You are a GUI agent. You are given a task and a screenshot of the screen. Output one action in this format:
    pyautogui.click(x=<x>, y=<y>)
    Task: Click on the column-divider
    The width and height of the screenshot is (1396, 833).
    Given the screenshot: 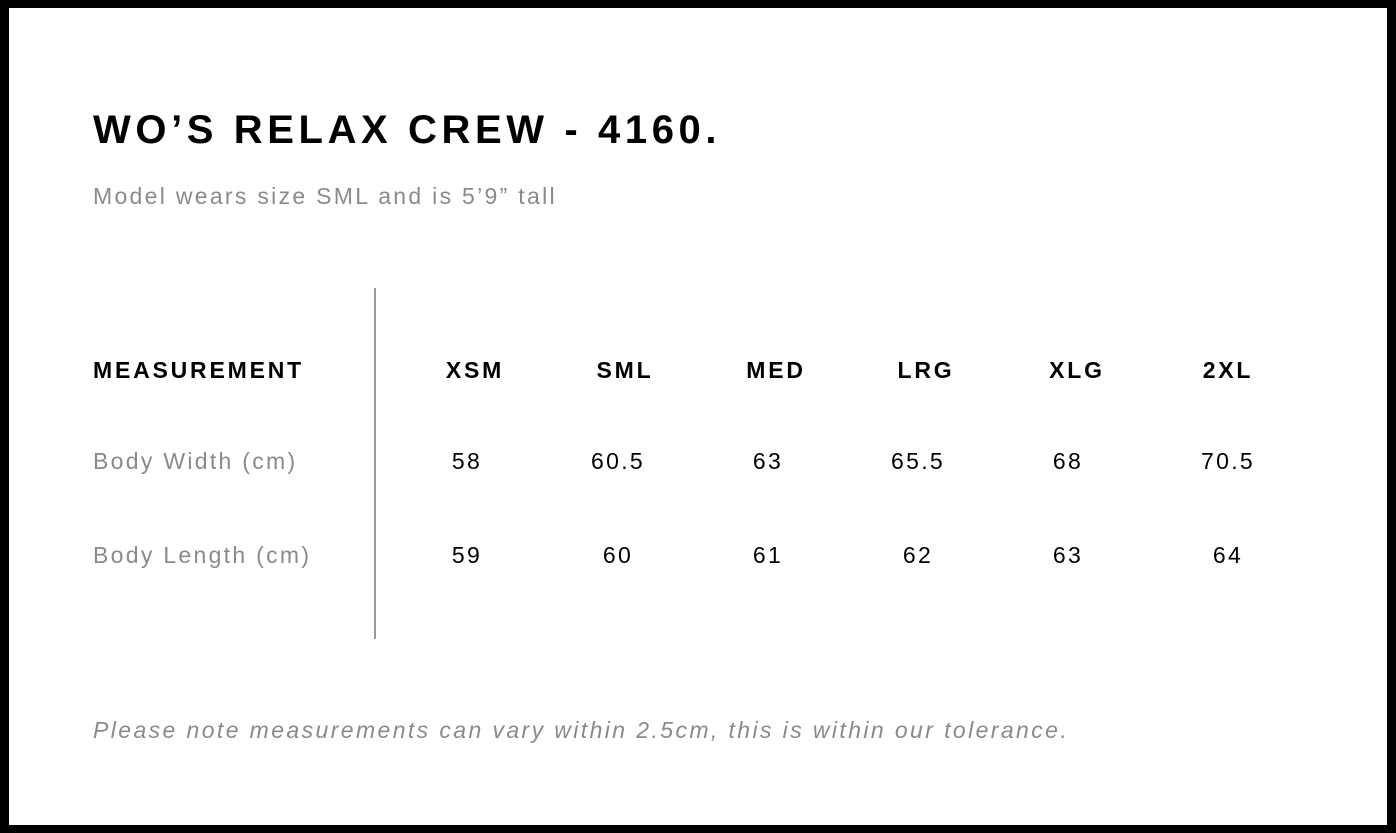 What is the action you would take?
    pyautogui.click(x=375, y=463)
    